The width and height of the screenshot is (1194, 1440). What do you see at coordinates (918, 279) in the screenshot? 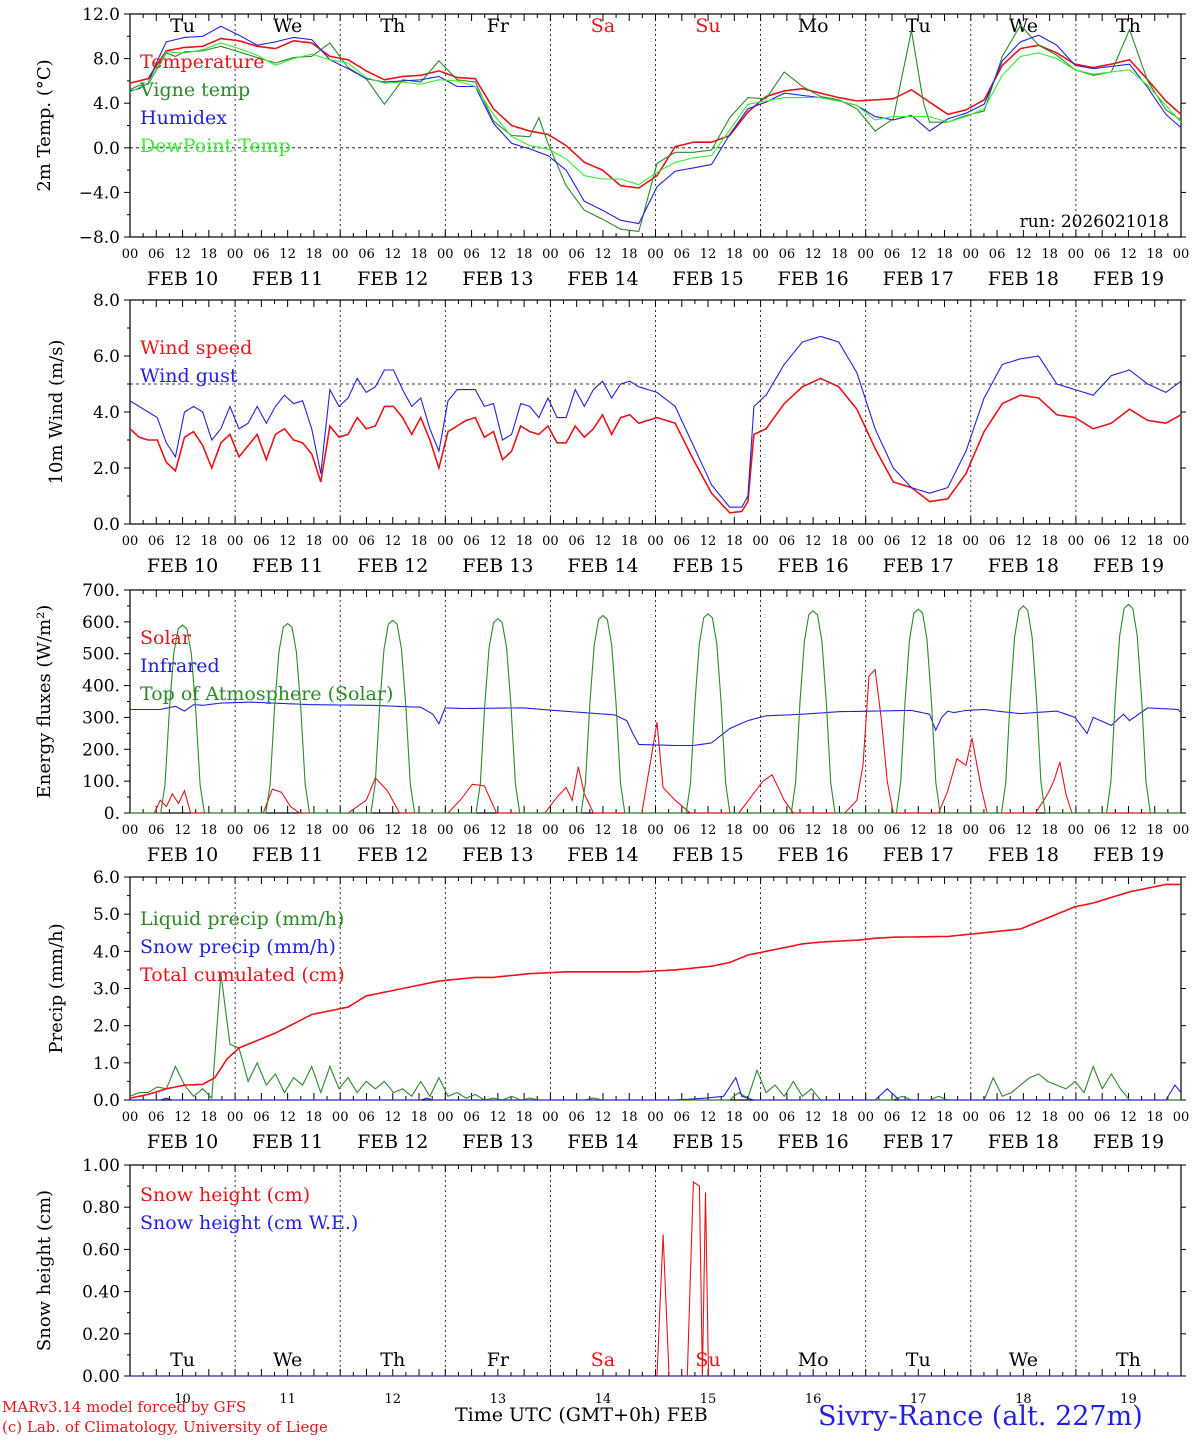
I see `date-label: FEB 17` at bounding box center [918, 279].